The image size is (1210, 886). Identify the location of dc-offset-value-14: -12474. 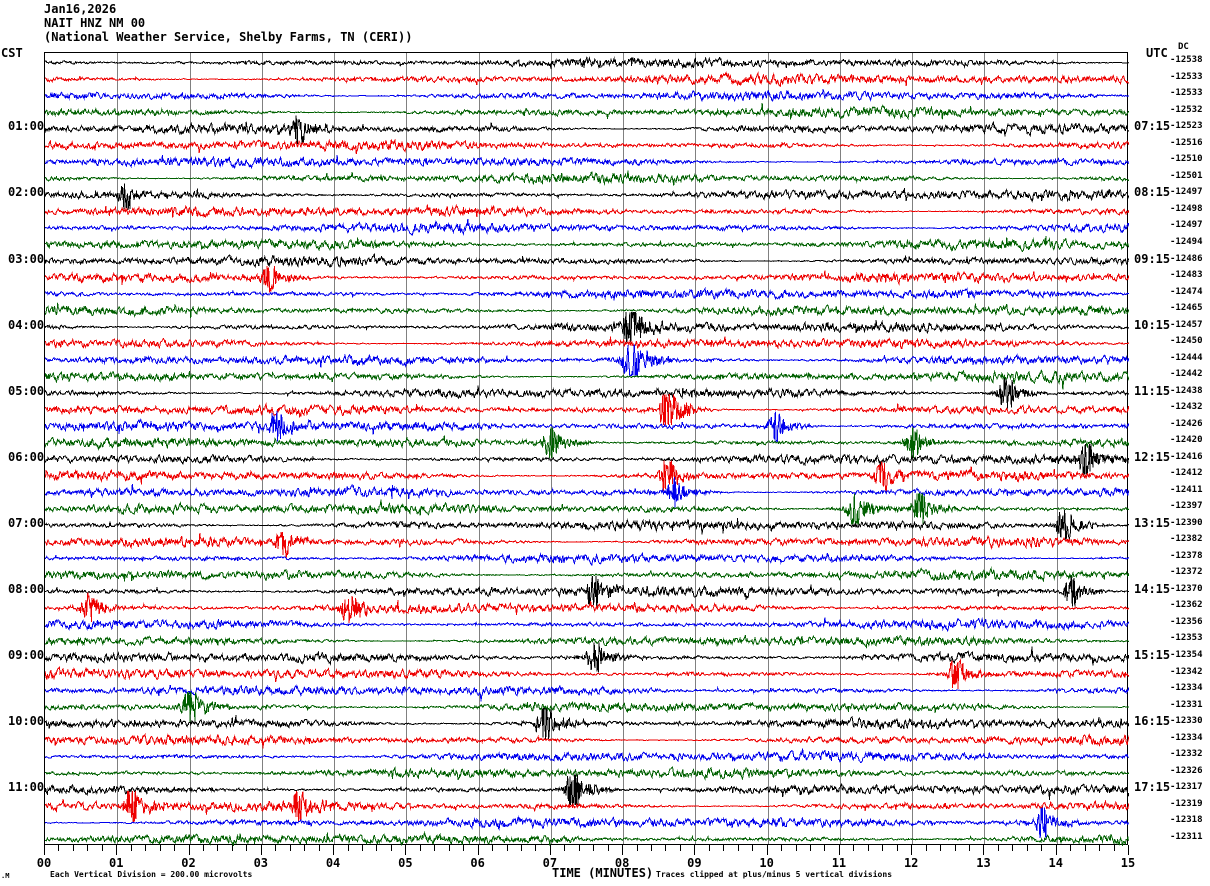
(1186, 291).